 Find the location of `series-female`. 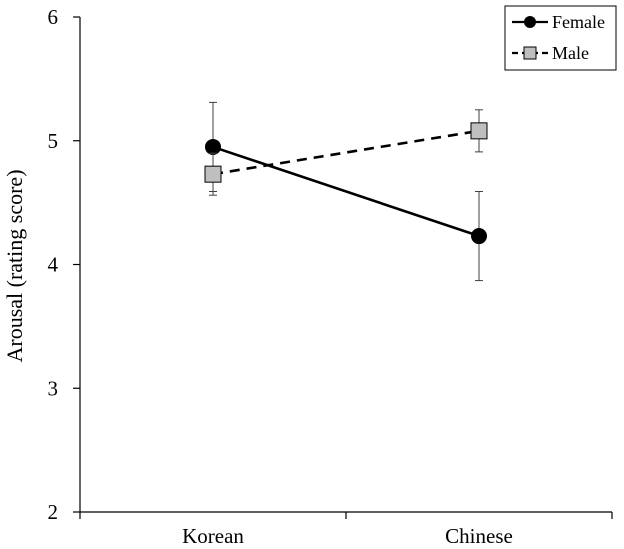

series-female is located at coordinates (346, 191).